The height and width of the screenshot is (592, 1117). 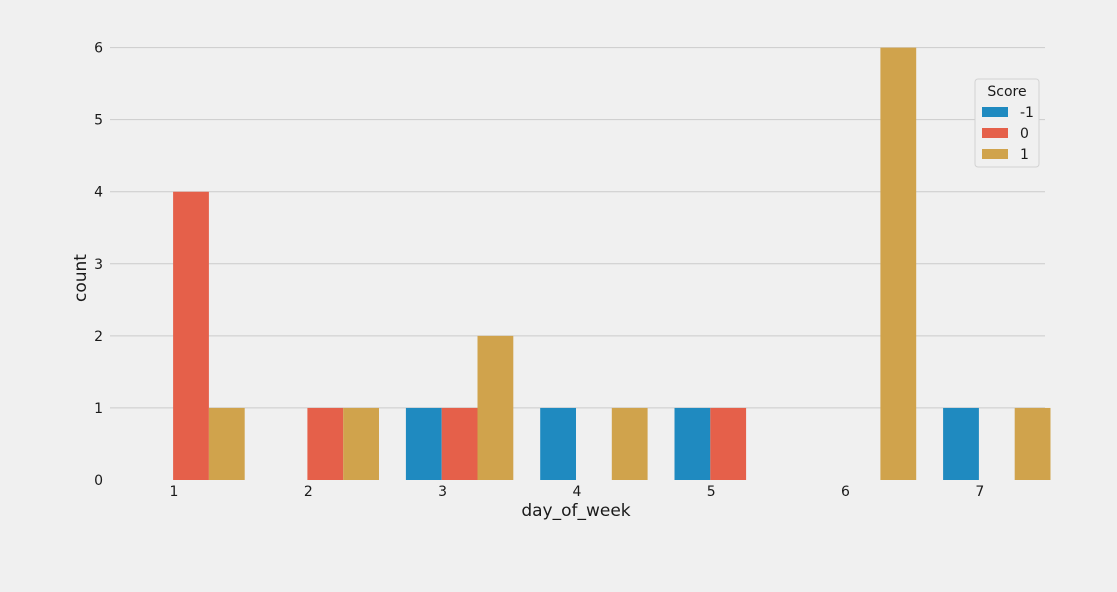 I want to click on x-tick-label: 6, so click(x=845, y=492).